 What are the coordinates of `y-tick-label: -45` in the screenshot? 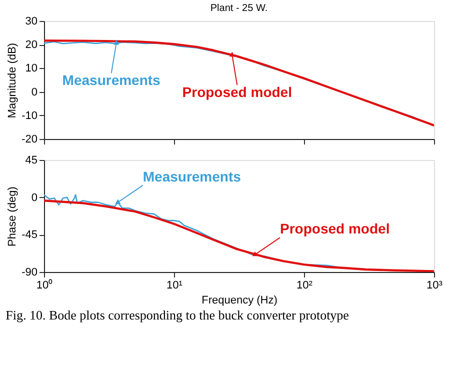 It's located at (30, 235).